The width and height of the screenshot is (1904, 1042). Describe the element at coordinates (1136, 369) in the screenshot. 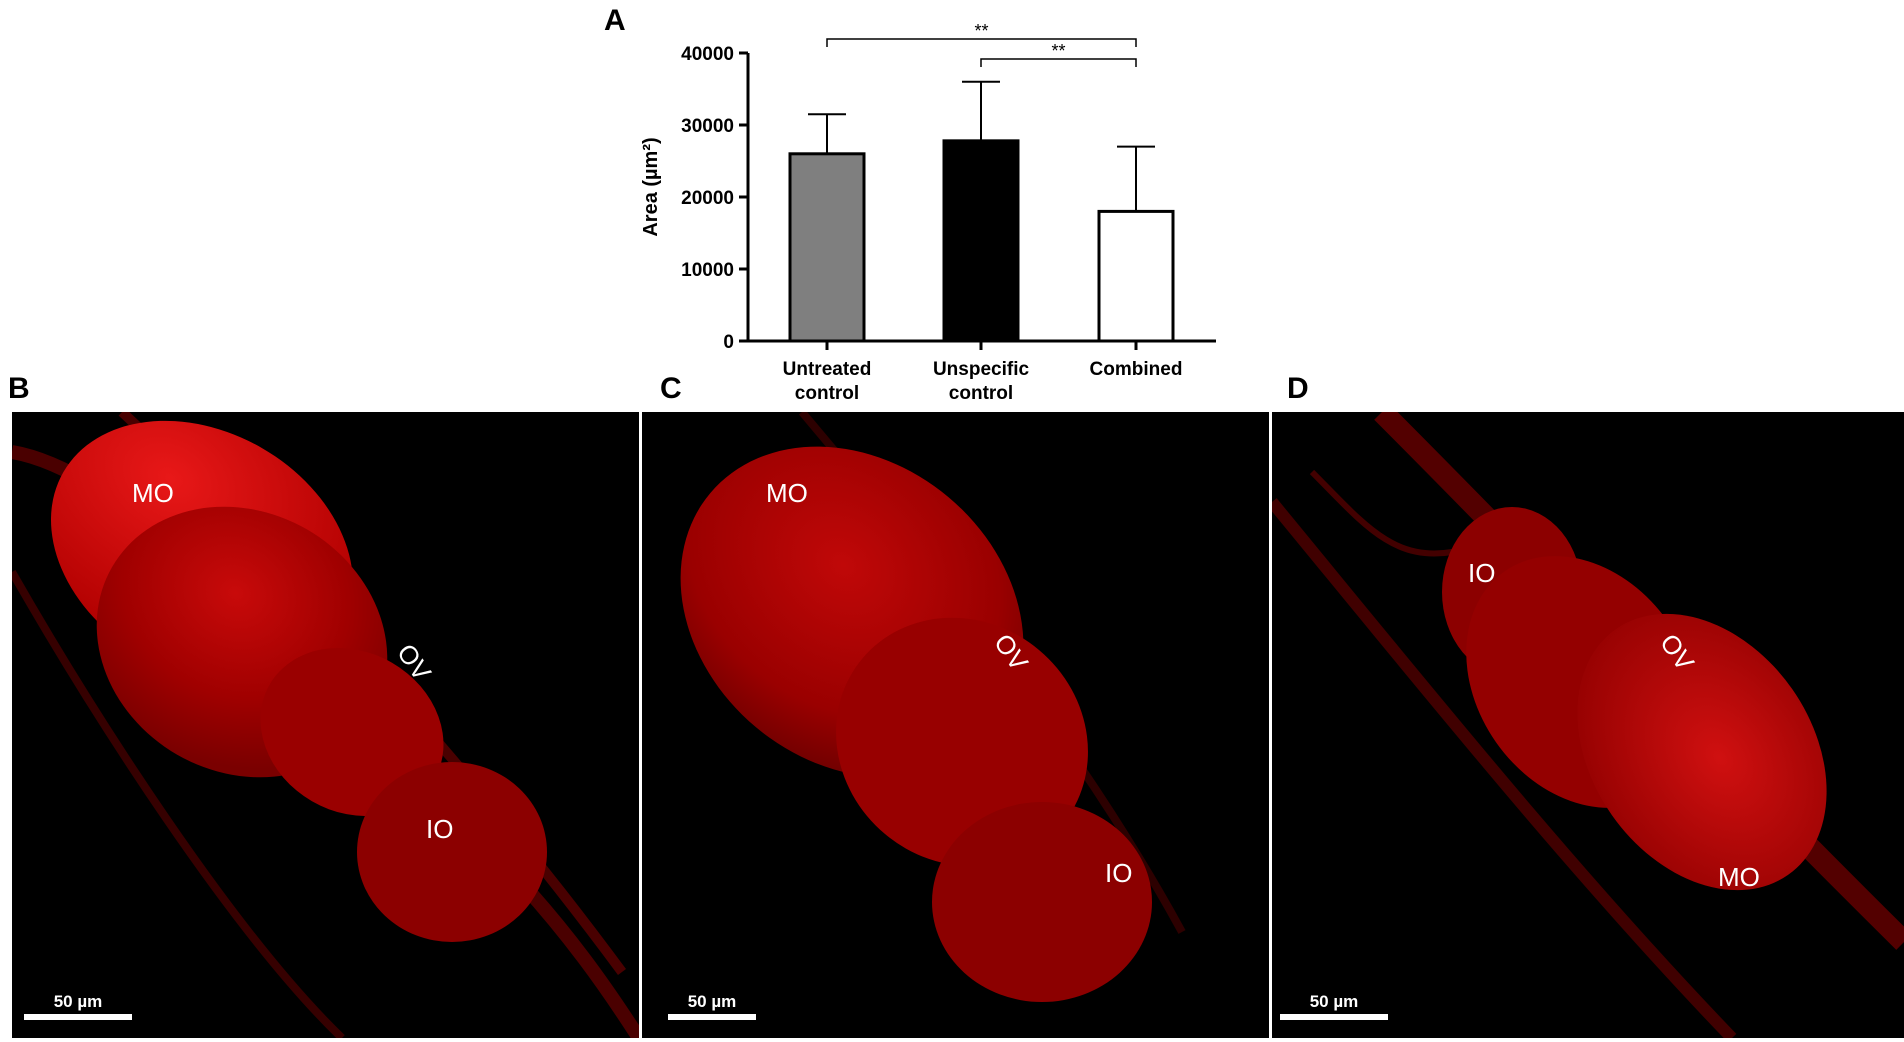

I see `x-tick-label: Combined` at that location.